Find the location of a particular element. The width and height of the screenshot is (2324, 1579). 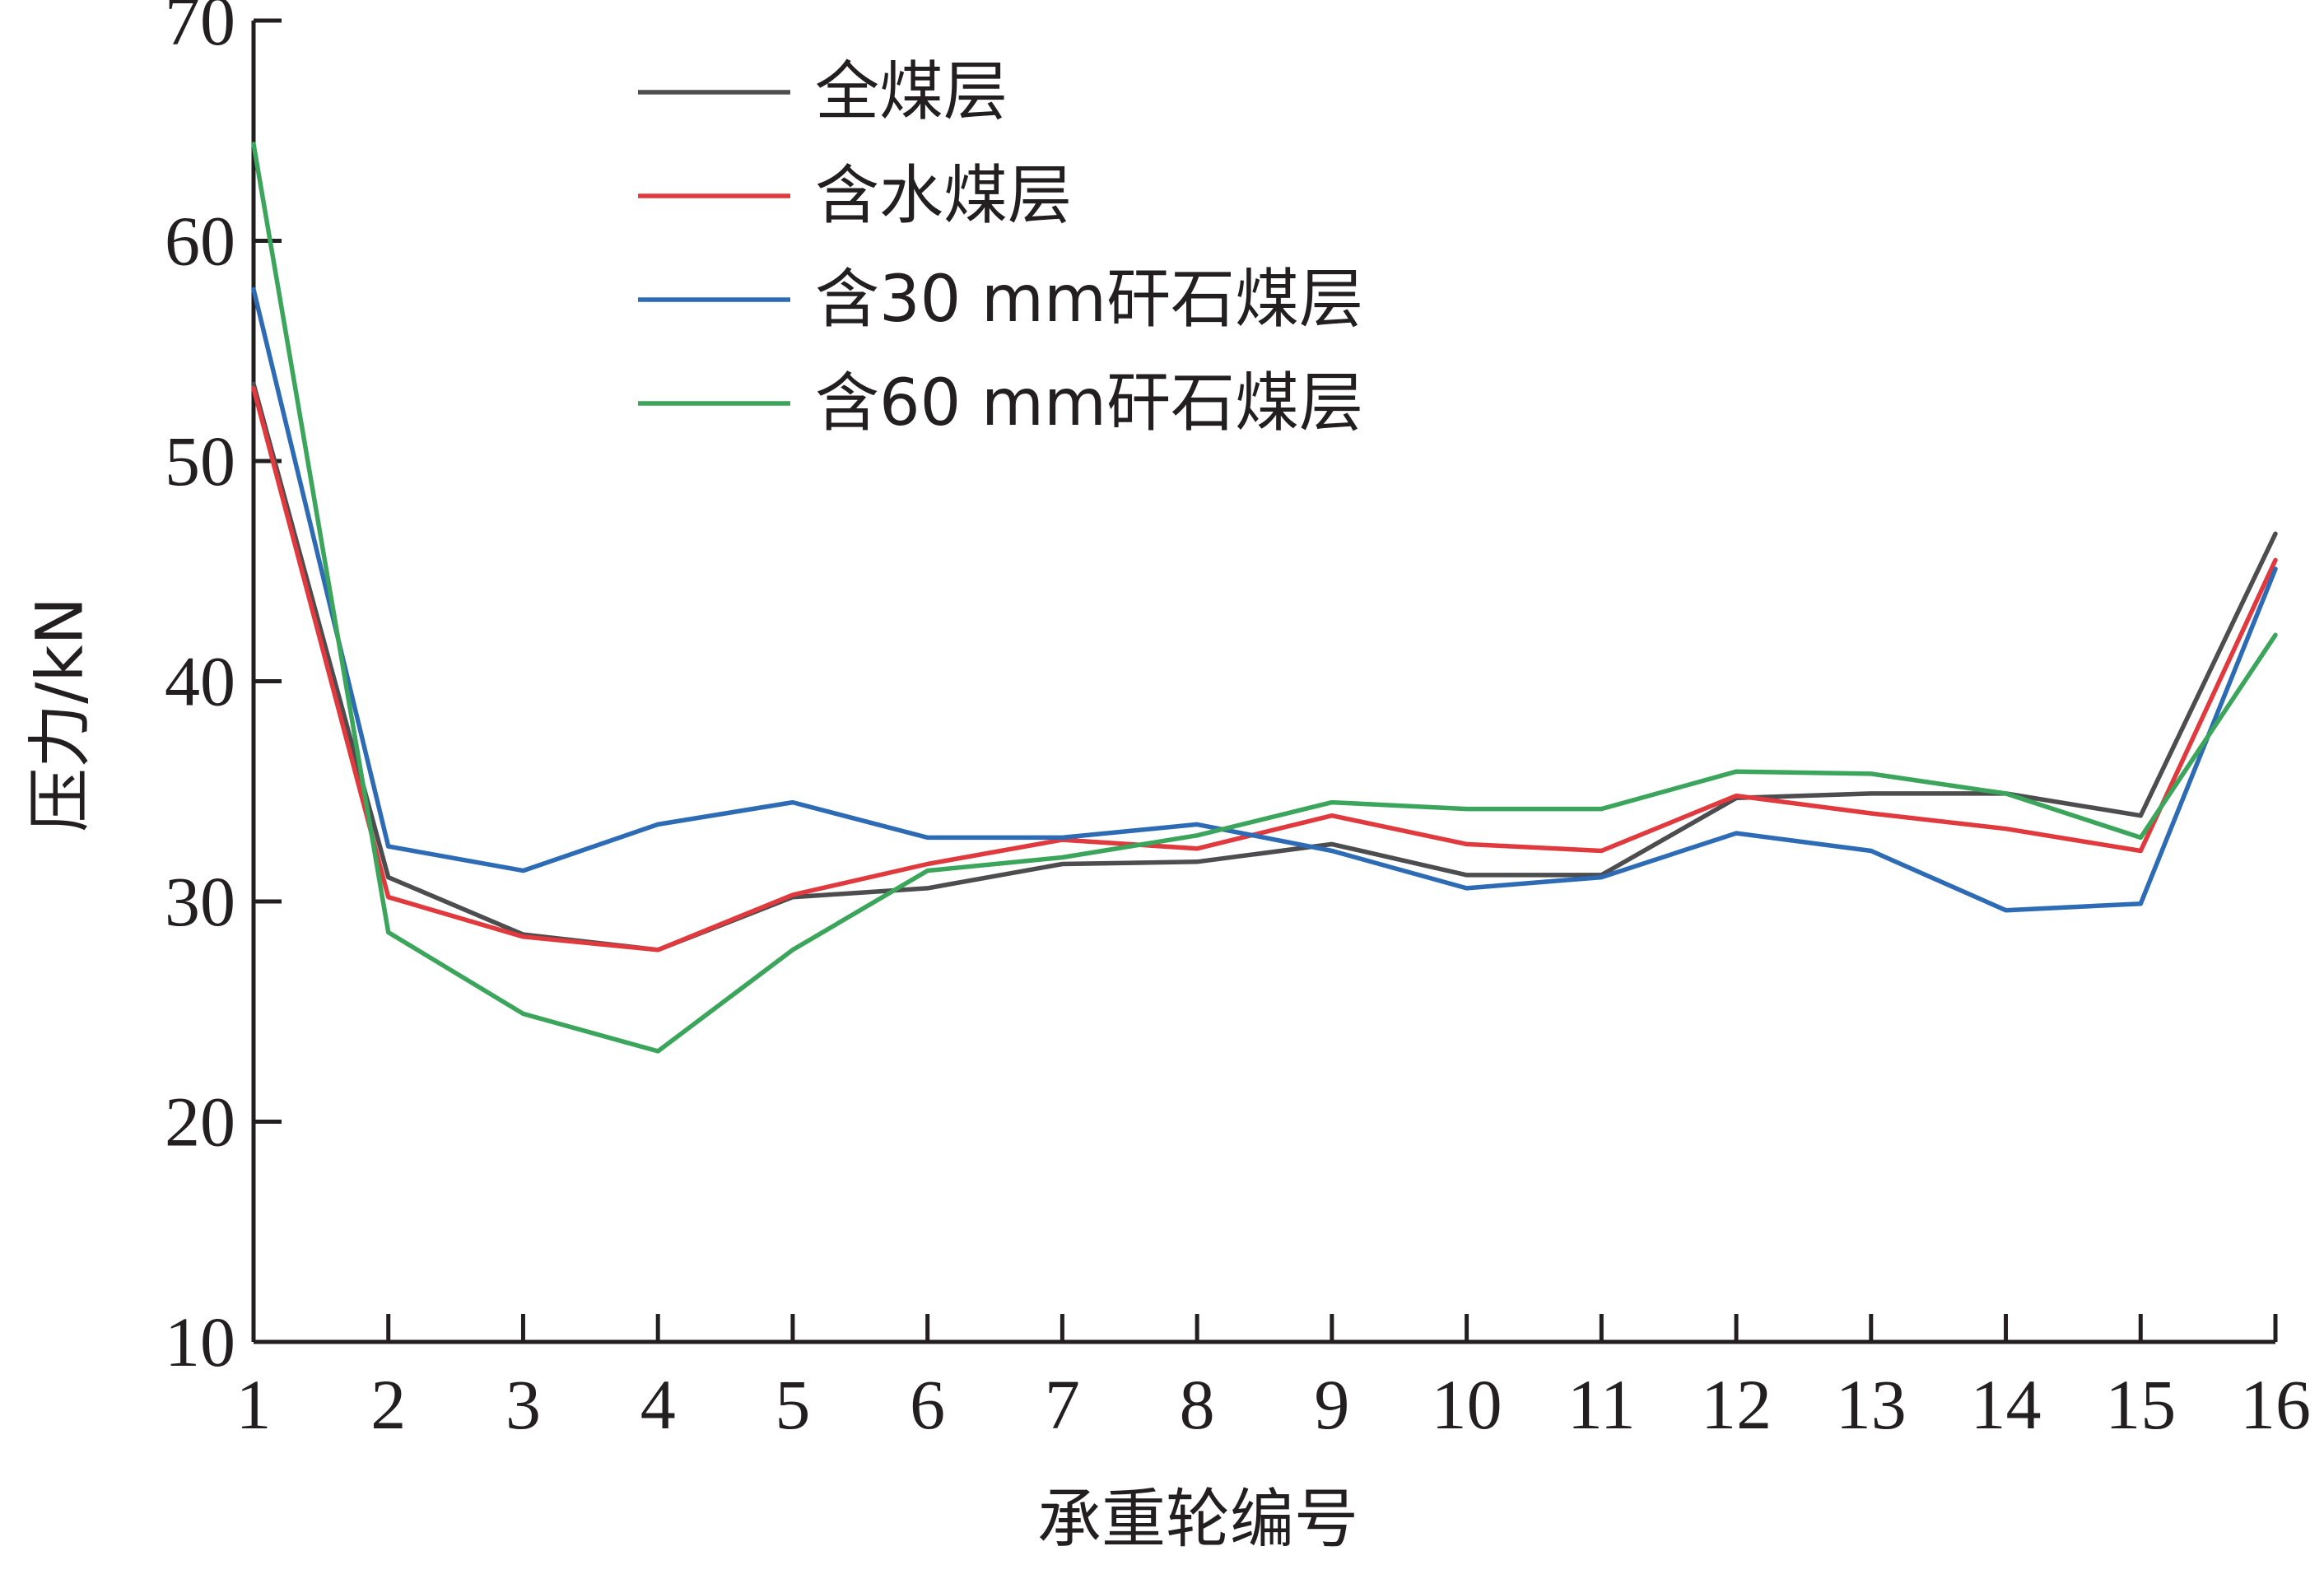

y-tick-label: 50 is located at coordinates (200, 461).